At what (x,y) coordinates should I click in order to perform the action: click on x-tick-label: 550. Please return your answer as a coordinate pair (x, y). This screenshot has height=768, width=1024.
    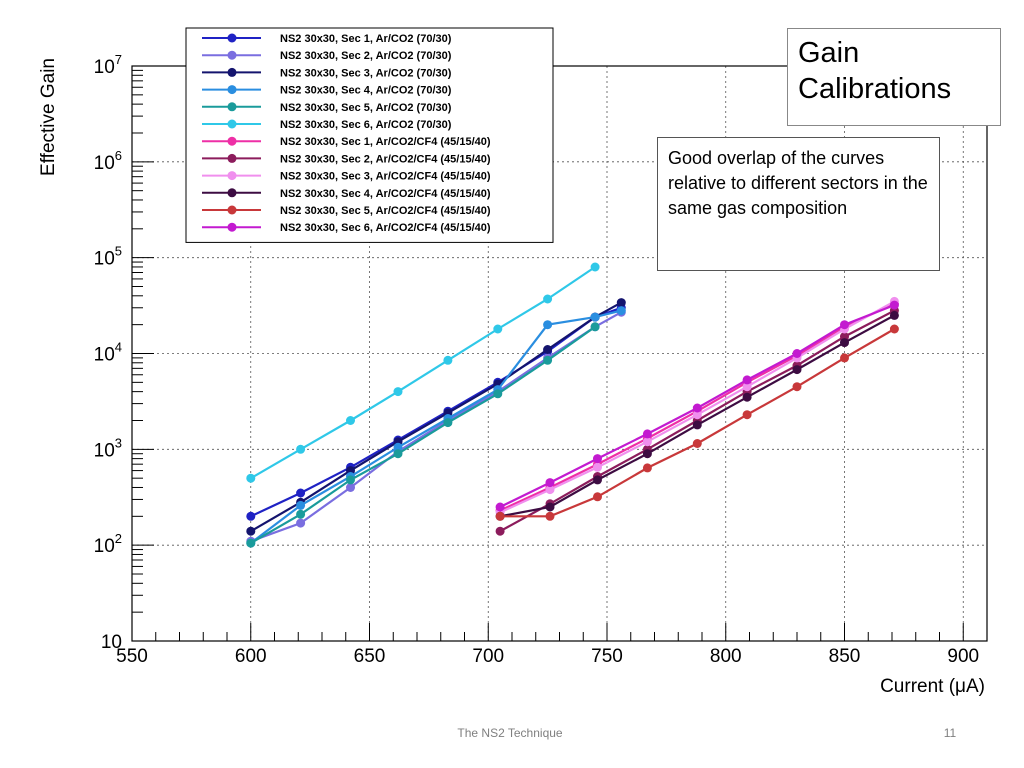
    Looking at the image, I should click on (132, 656).